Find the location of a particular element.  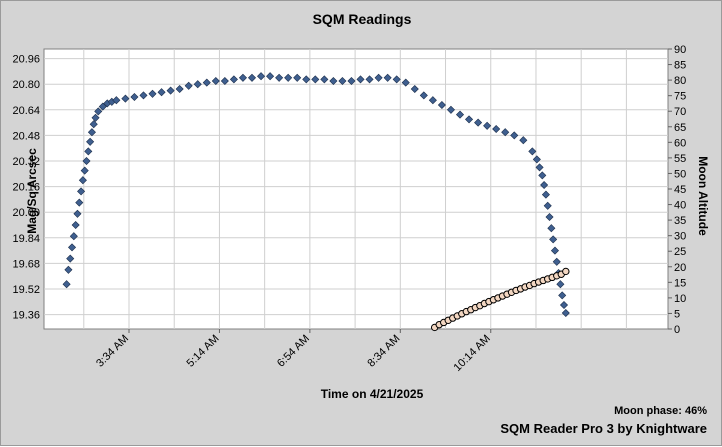

y2-tick-label: 75 is located at coordinates (680, 97).